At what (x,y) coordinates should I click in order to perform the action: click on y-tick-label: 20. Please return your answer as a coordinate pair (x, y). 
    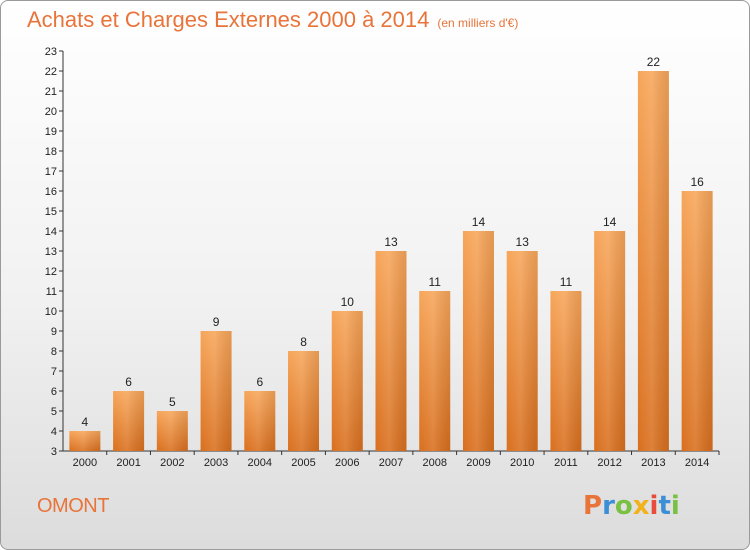
    Looking at the image, I should click on (51, 112).